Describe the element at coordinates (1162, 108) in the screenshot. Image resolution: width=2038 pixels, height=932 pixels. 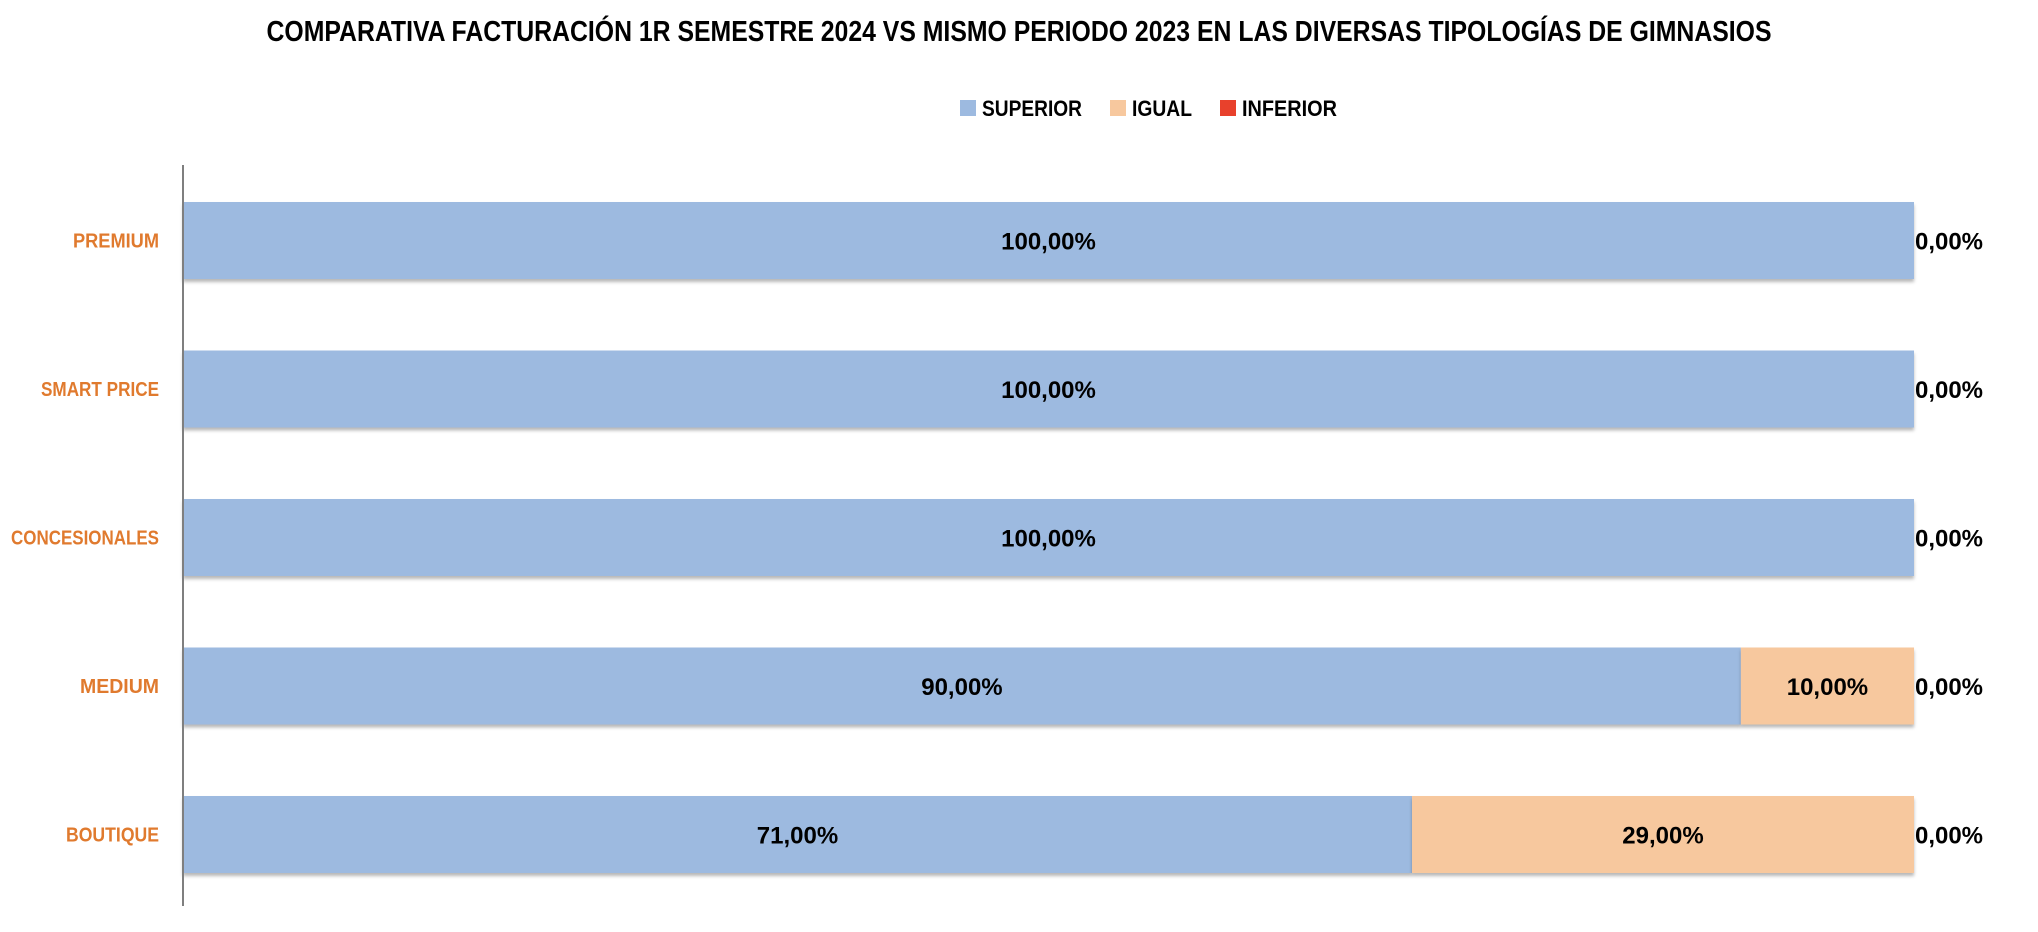
I see `legend-label-igual: IGUAL` at that location.